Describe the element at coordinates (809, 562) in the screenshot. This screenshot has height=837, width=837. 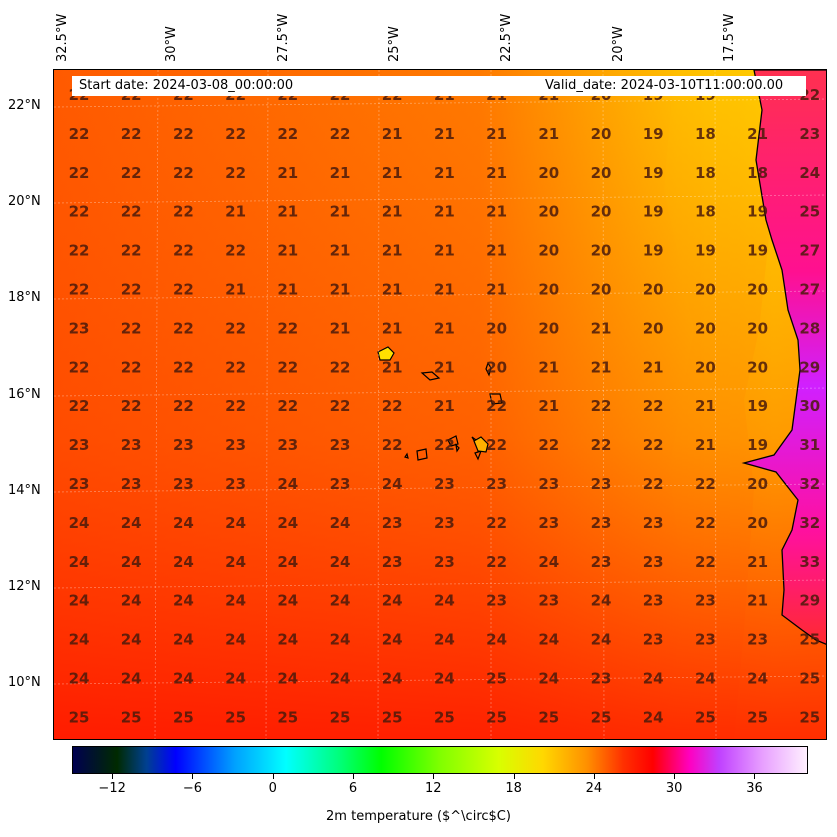
I see `grid-value: 33` at that location.